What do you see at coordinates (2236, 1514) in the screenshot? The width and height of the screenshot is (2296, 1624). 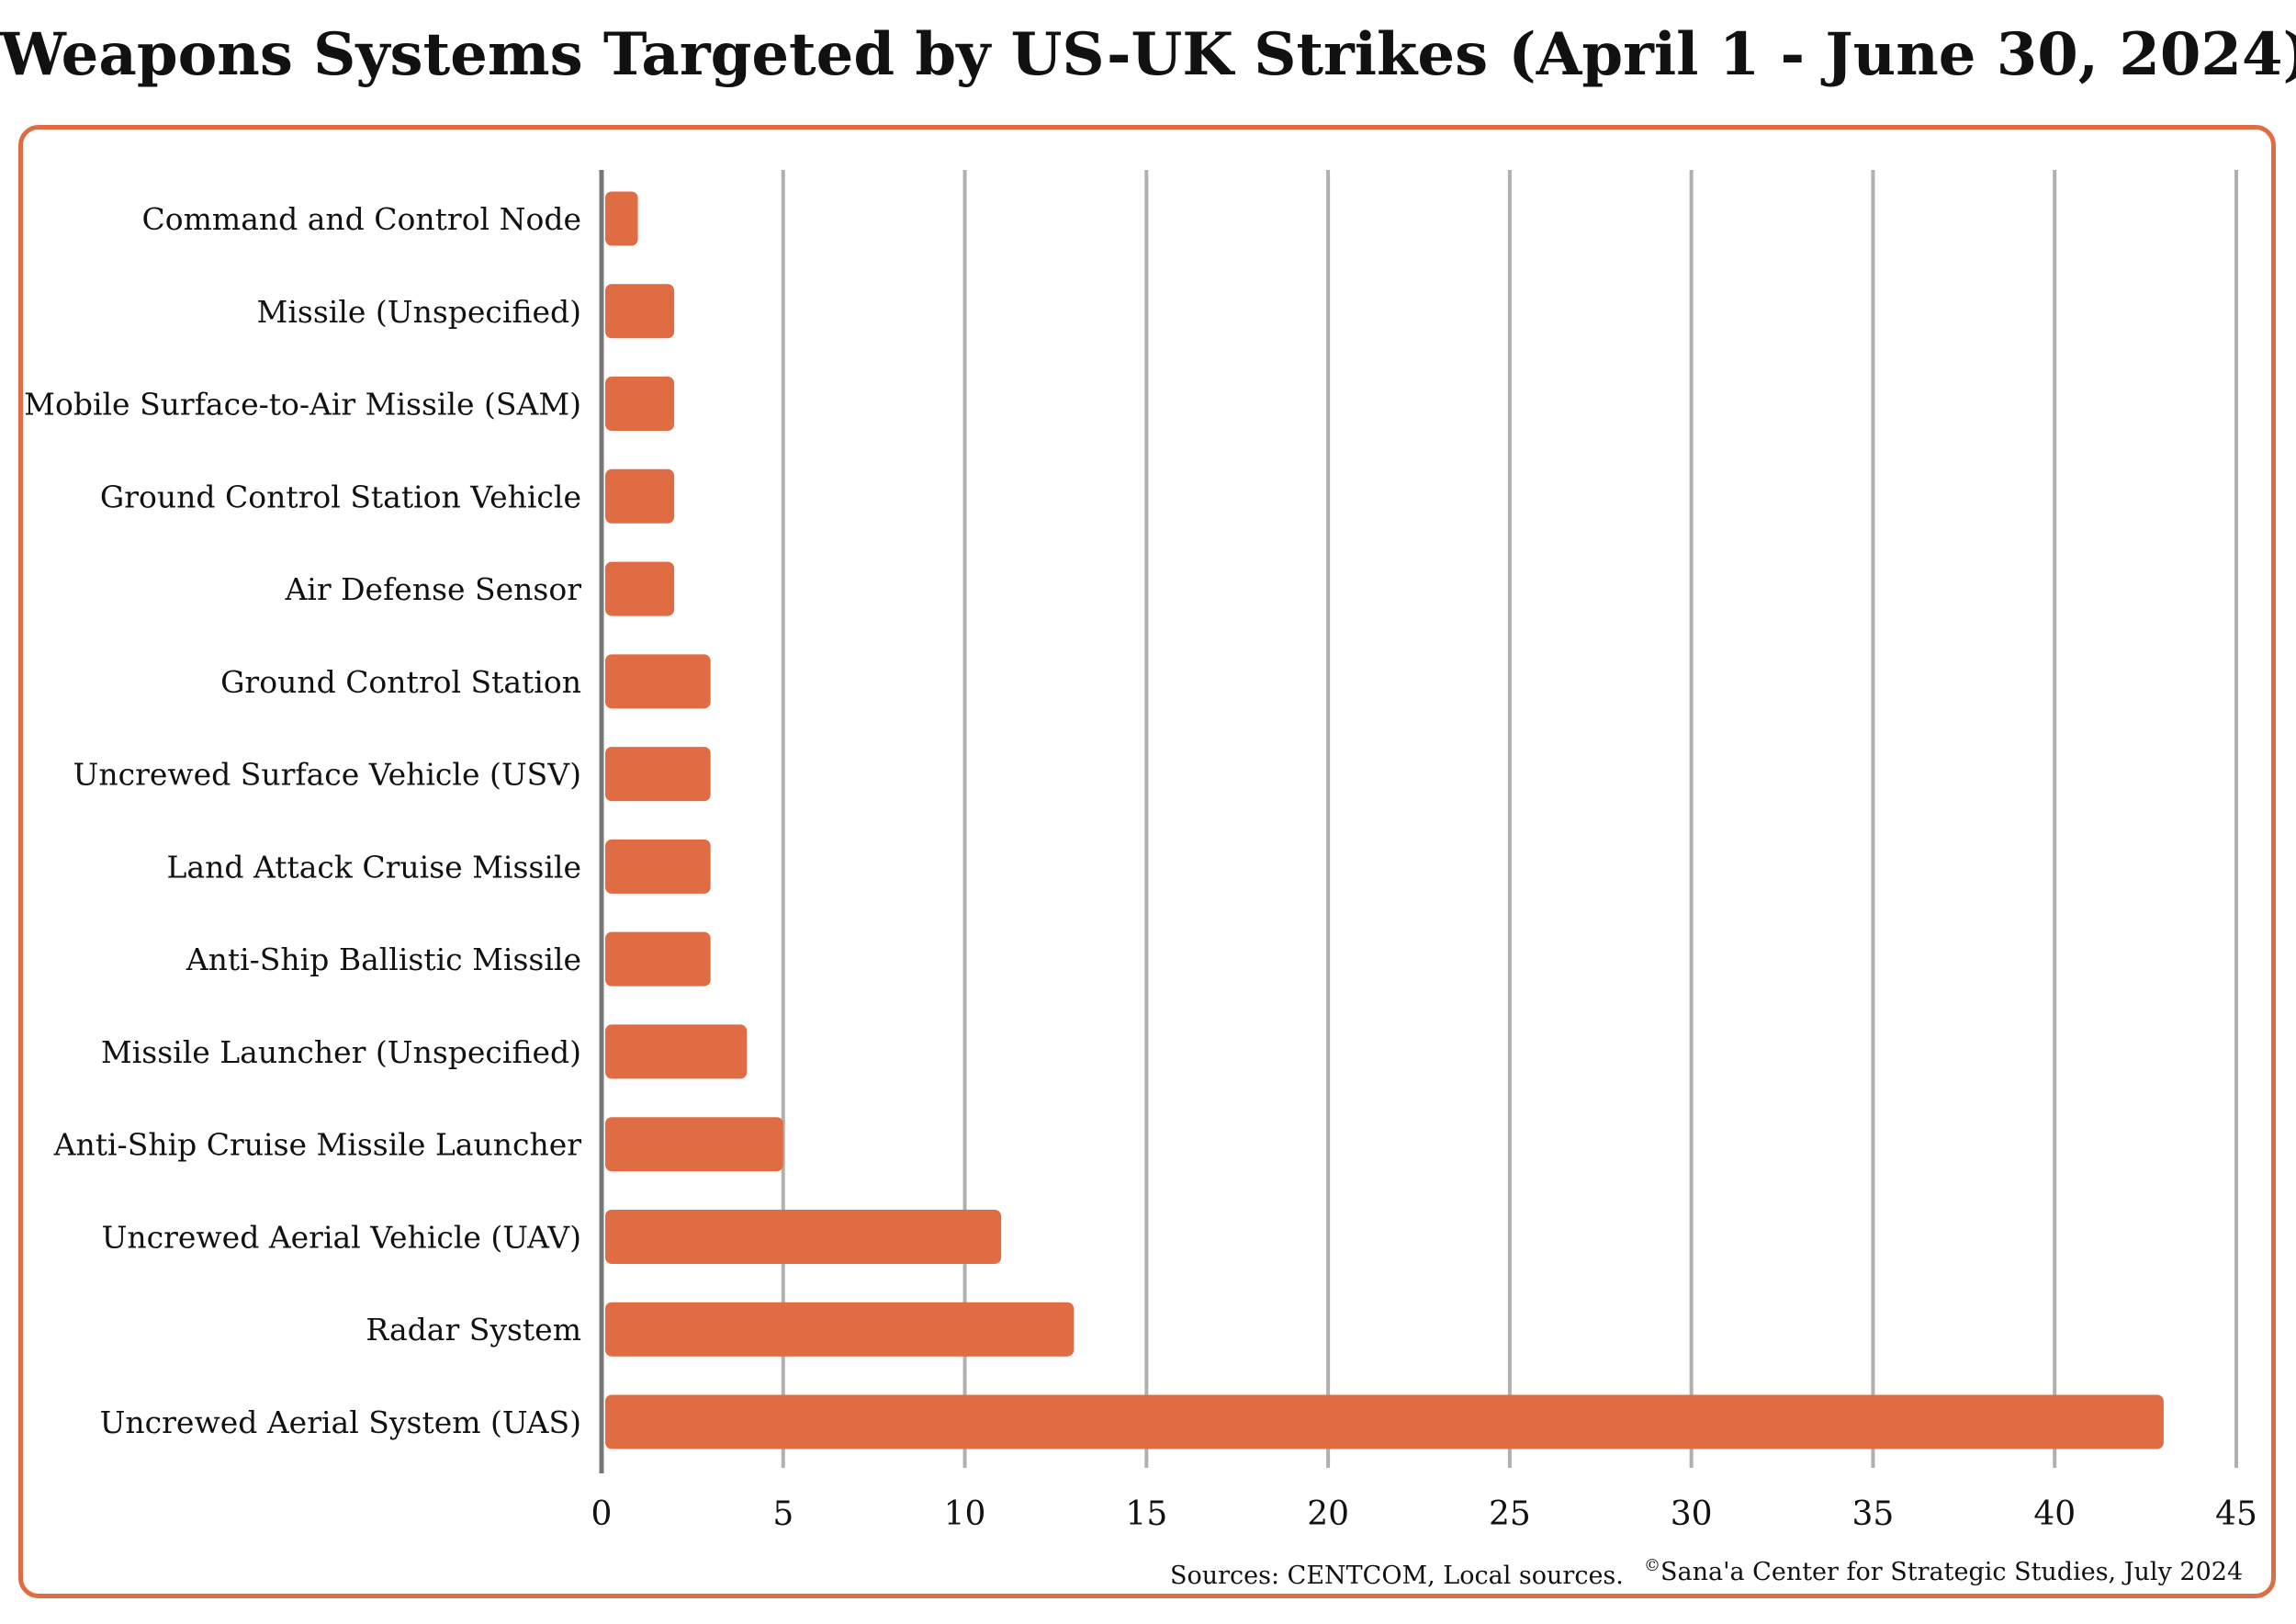 I see `x-tick-label: 45` at bounding box center [2236, 1514].